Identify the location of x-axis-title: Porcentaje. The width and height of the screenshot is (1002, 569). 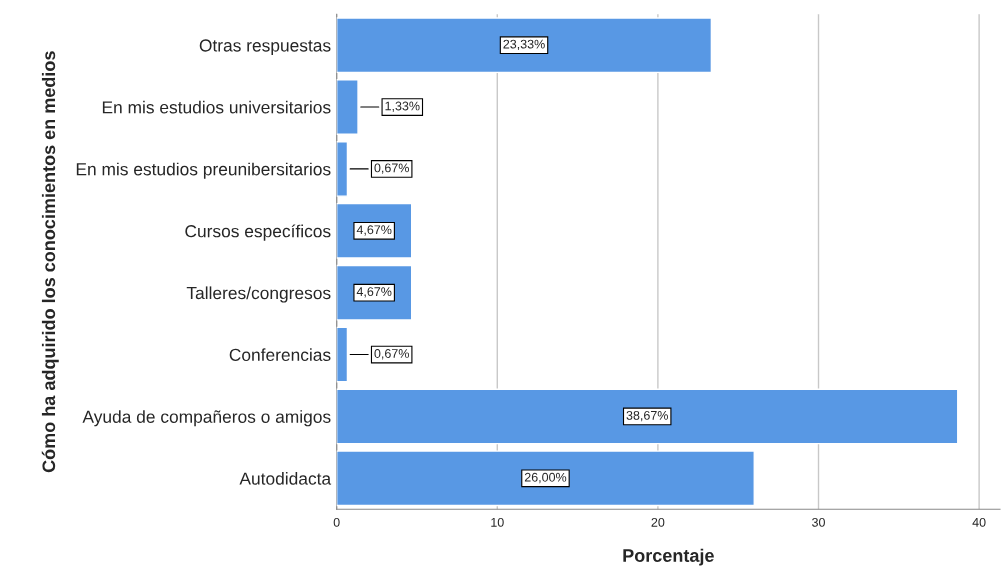
(668, 557).